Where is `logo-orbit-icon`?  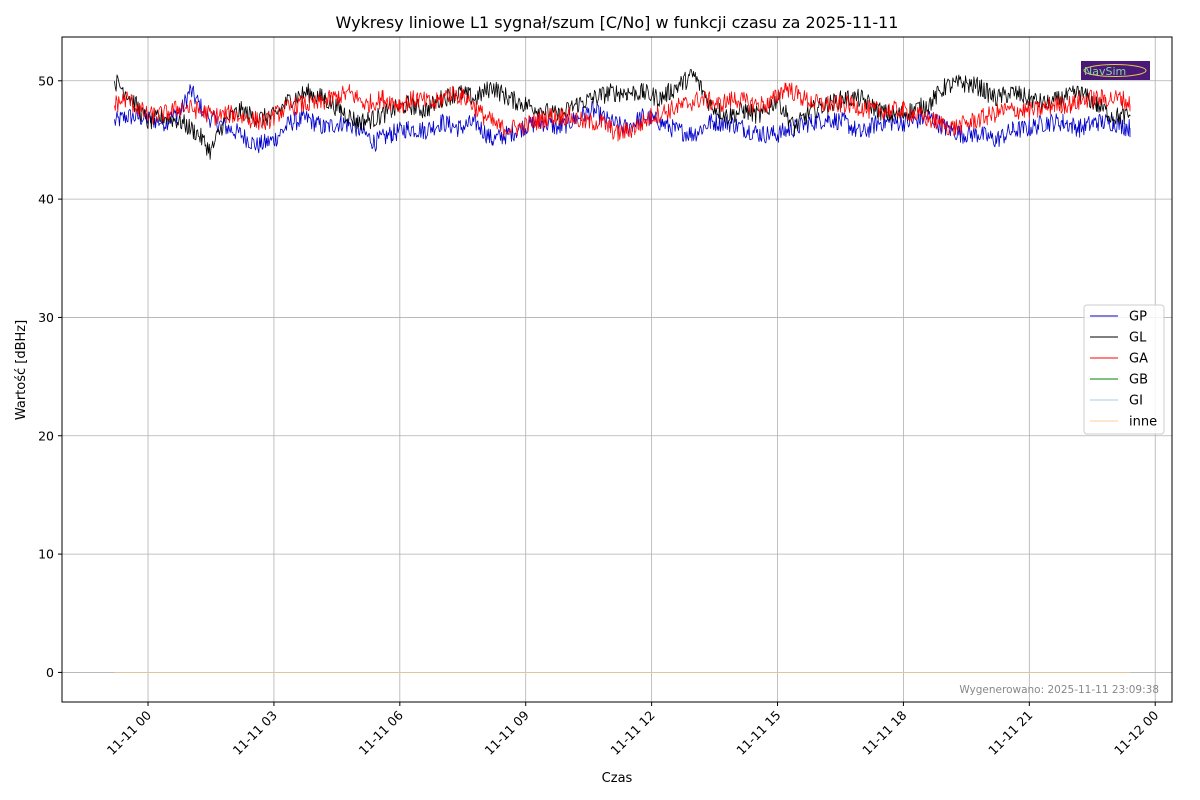
logo-orbit-icon is located at coordinates (1115, 70).